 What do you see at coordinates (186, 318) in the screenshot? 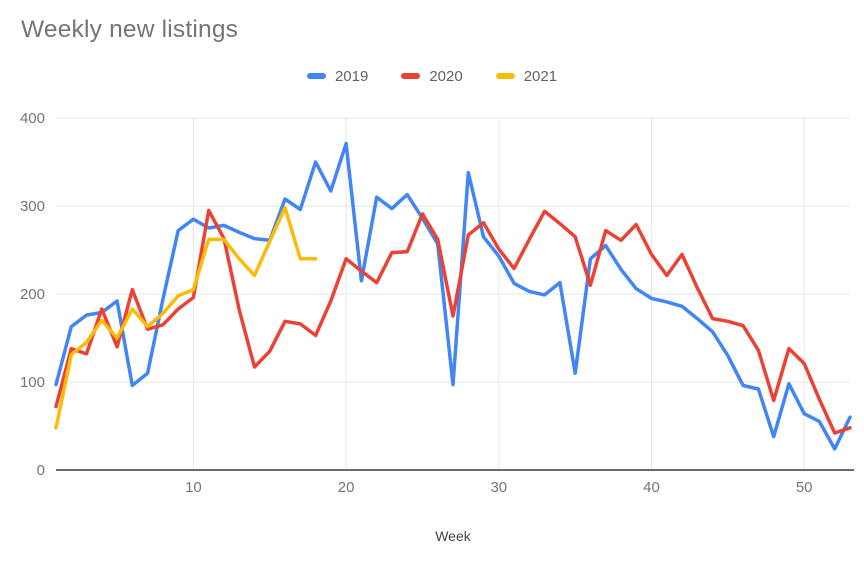
I see `series-line-2021` at bounding box center [186, 318].